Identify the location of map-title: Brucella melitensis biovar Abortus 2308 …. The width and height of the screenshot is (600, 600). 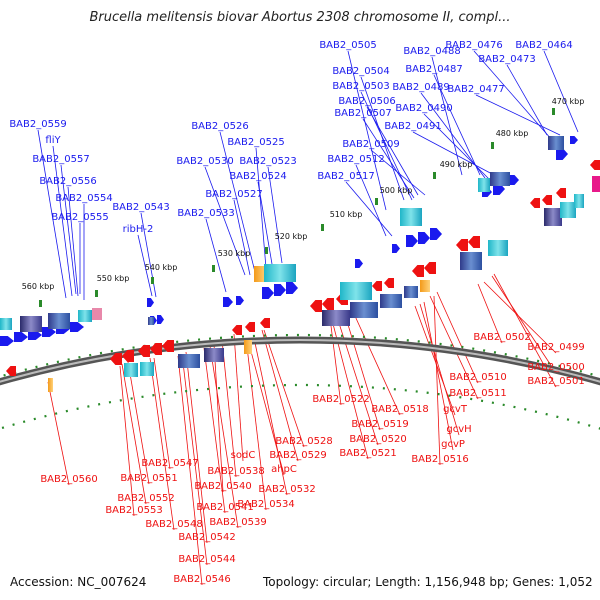
(300, 17).